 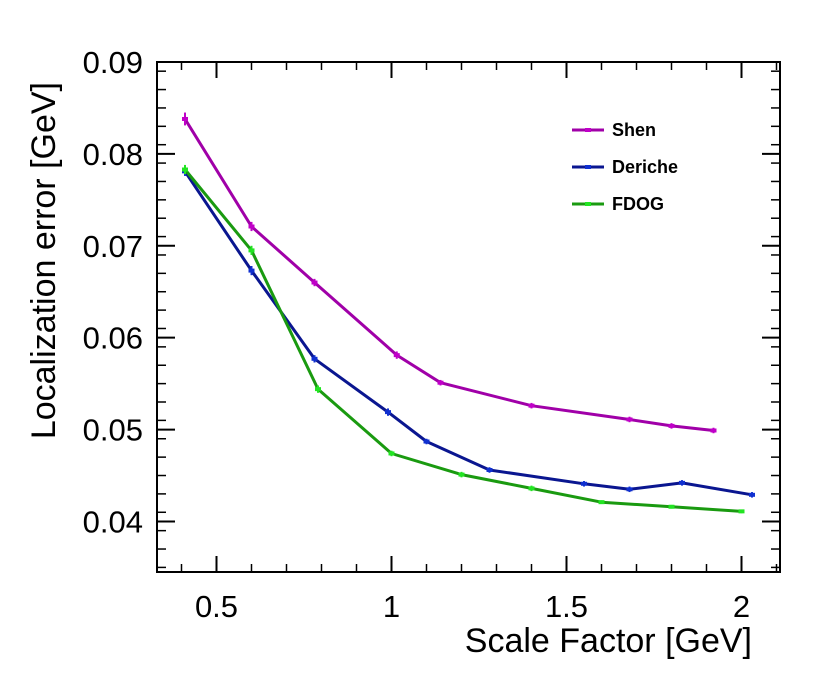 What do you see at coordinates (566, 606) in the screenshot?
I see `x-tick-label: 1.5` at bounding box center [566, 606].